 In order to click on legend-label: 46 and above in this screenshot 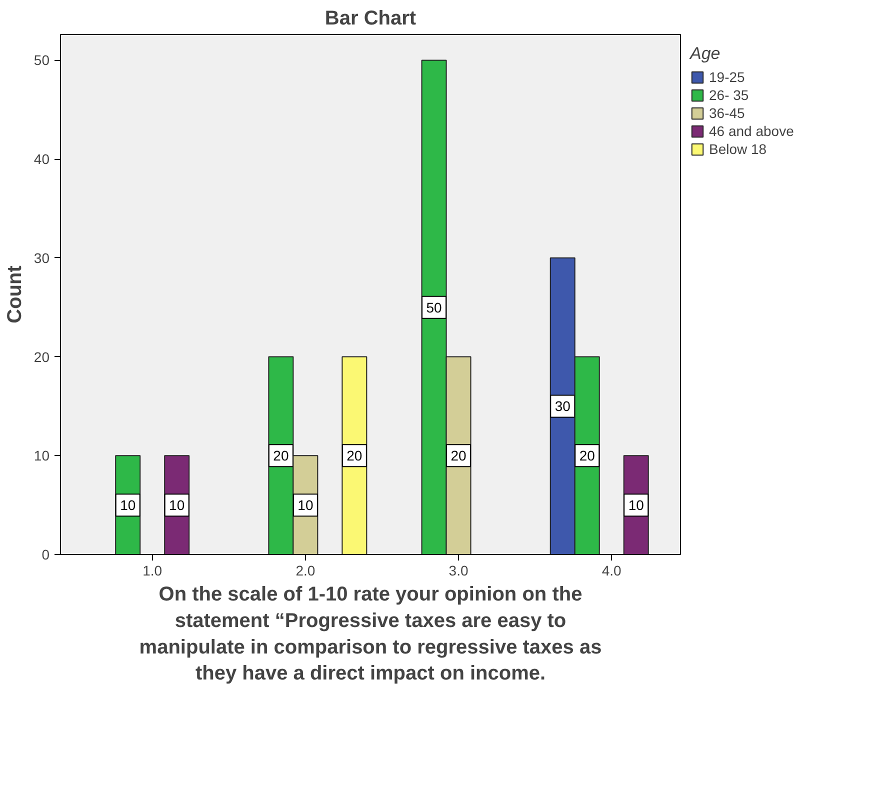, I will do `click(751, 131)`.